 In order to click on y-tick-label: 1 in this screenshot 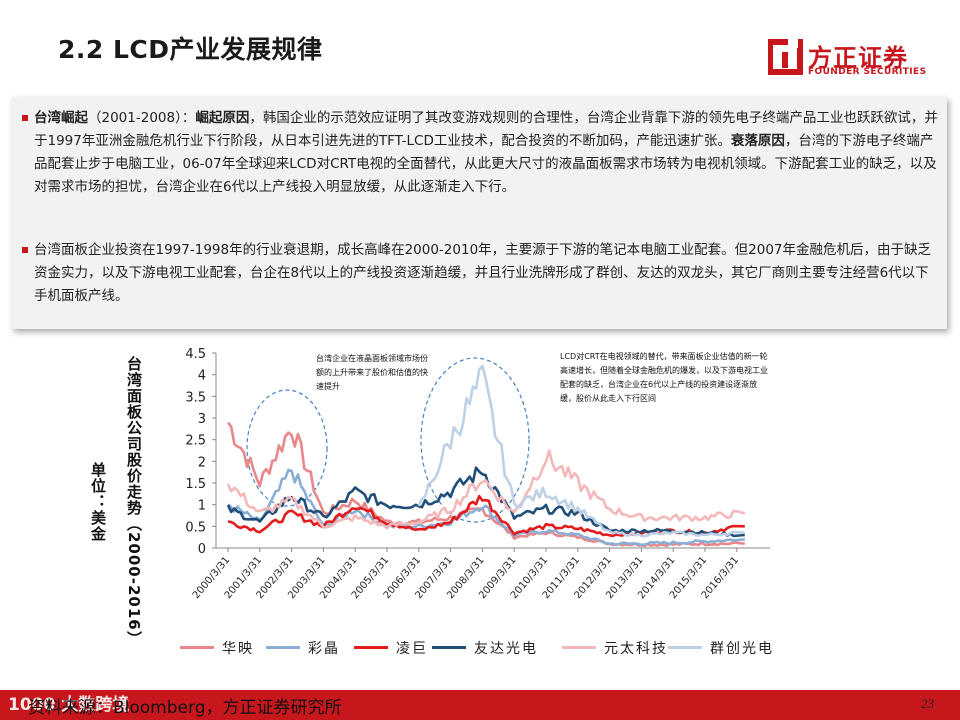, I will do `click(202, 506)`.